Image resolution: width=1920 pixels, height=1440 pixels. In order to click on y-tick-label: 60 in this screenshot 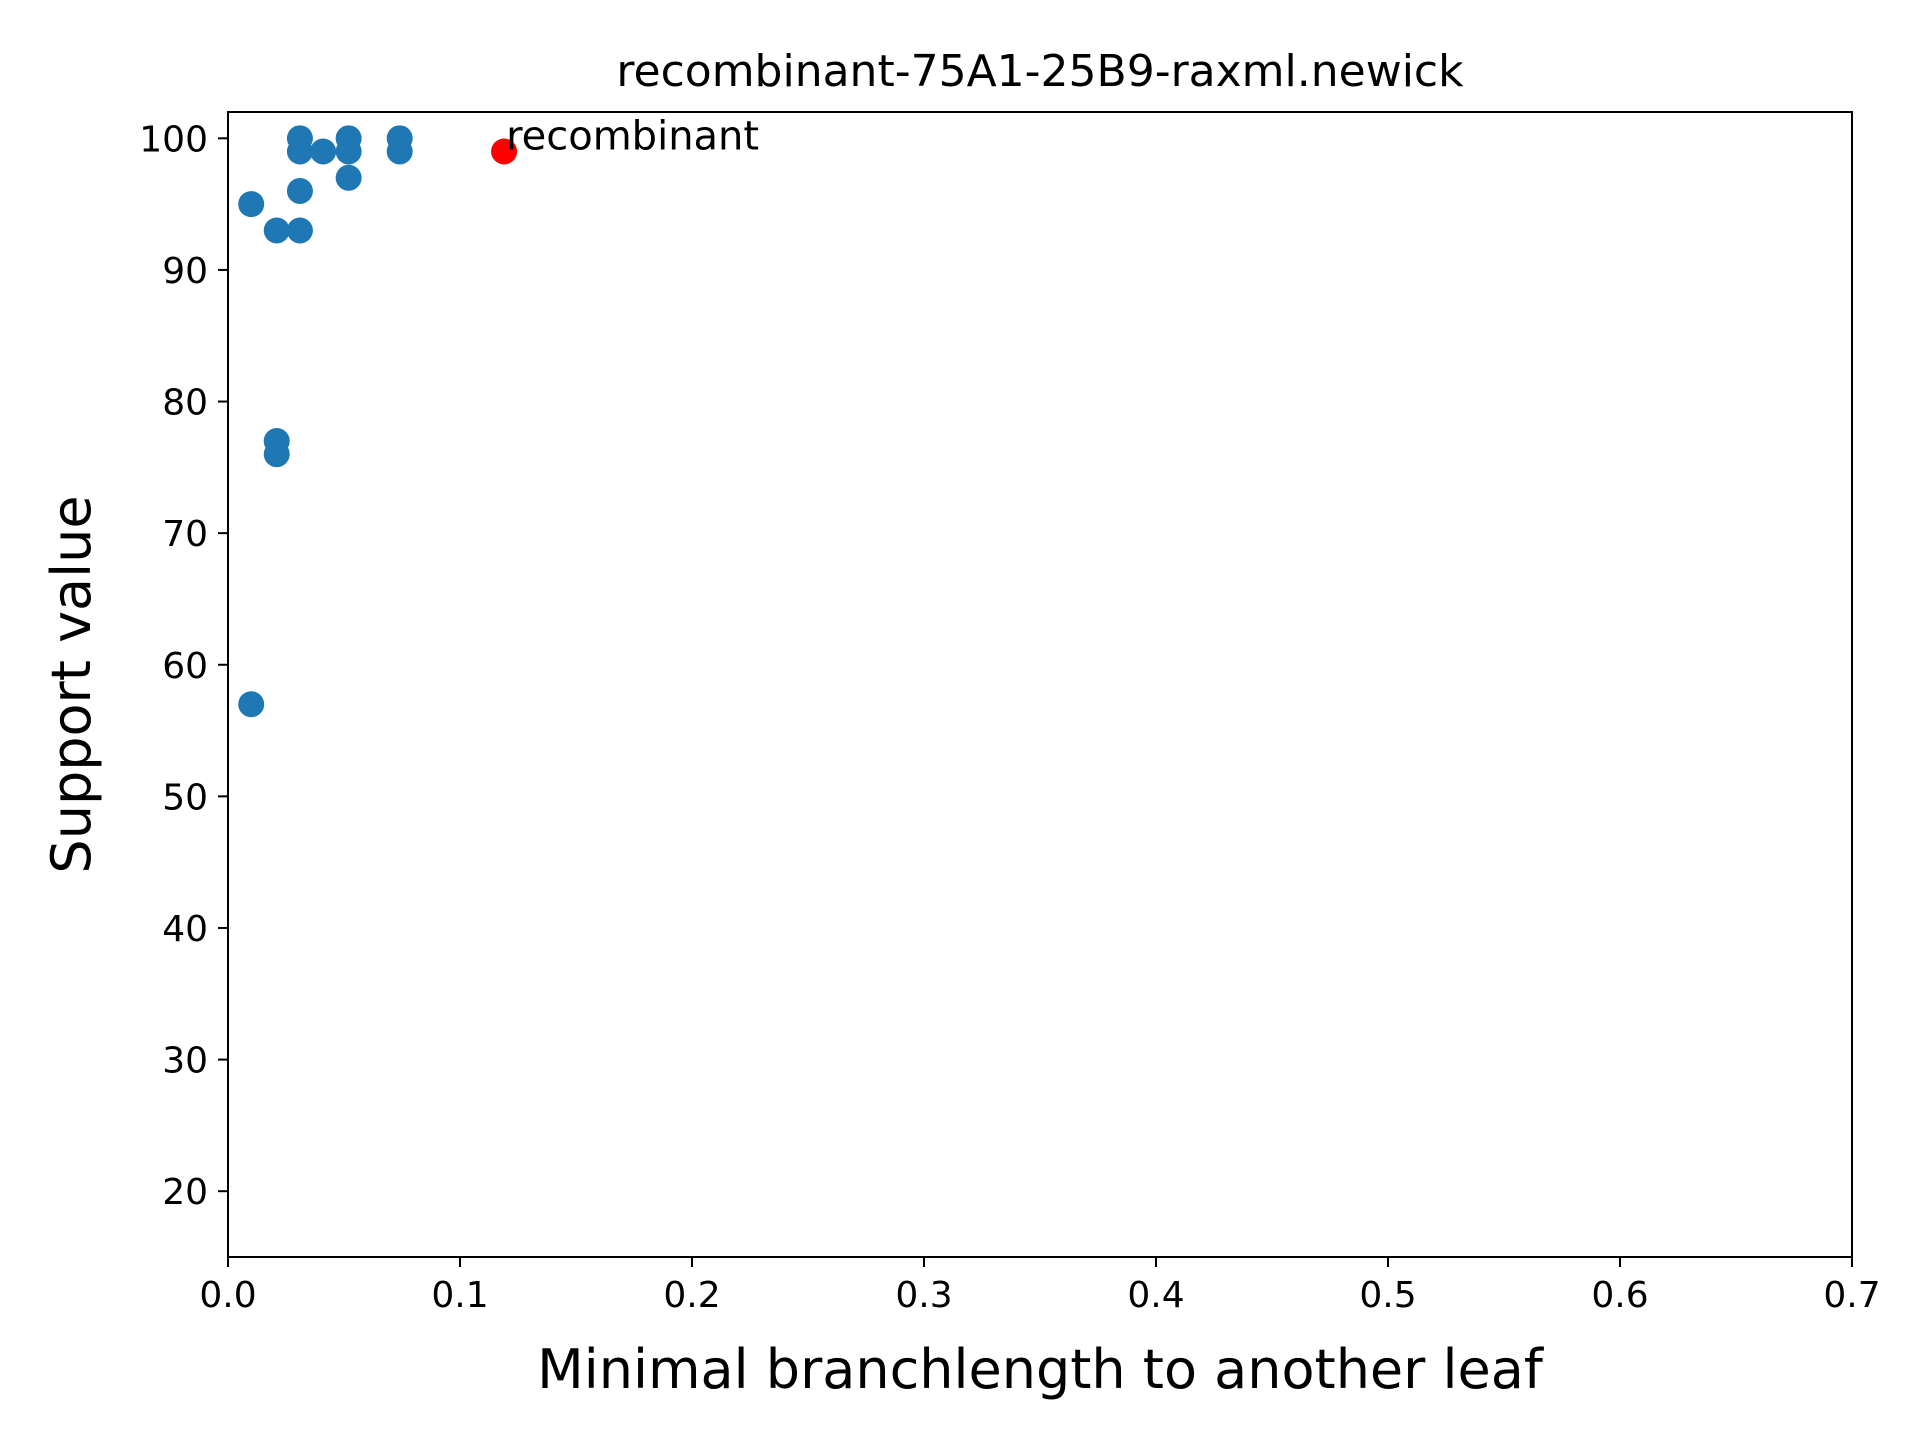, I will do `click(185, 666)`.